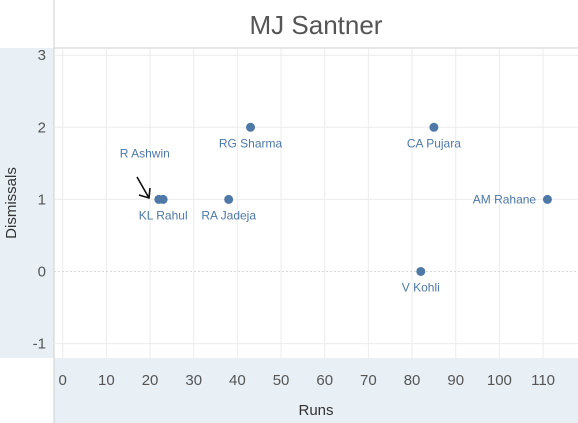  I want to click on x-tick-label: 50, so click(281, 380).